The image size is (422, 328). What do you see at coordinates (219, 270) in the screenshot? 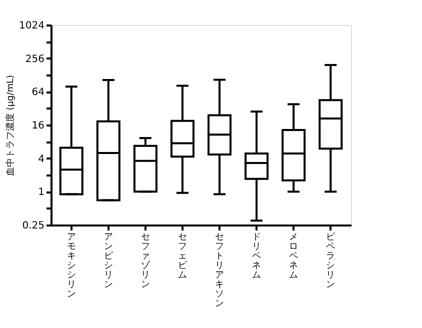
I see `x-tick-label: セフトリアキソン` at bounding box center [219, 270].